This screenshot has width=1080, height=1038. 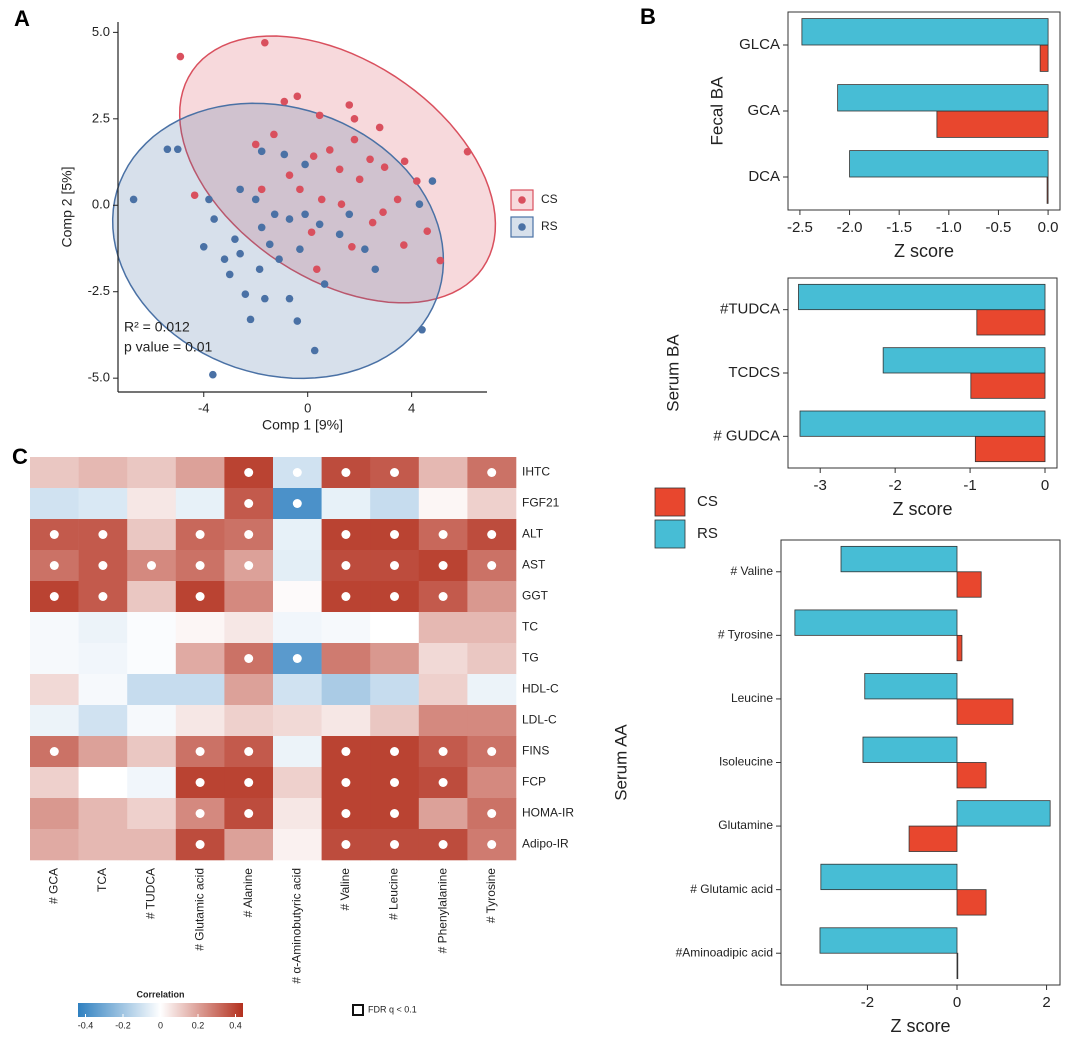 I want to click on panel-letter: C, so click(x=20, y=456).